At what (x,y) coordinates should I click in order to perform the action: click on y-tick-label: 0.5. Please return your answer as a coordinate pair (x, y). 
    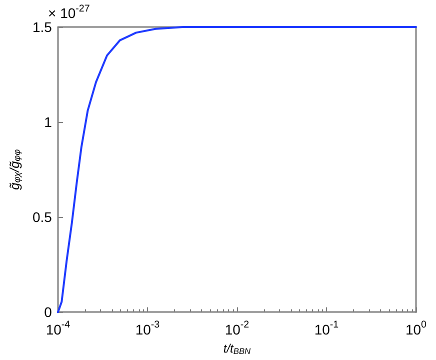
    Looking at the image, I should click on (42, 217).